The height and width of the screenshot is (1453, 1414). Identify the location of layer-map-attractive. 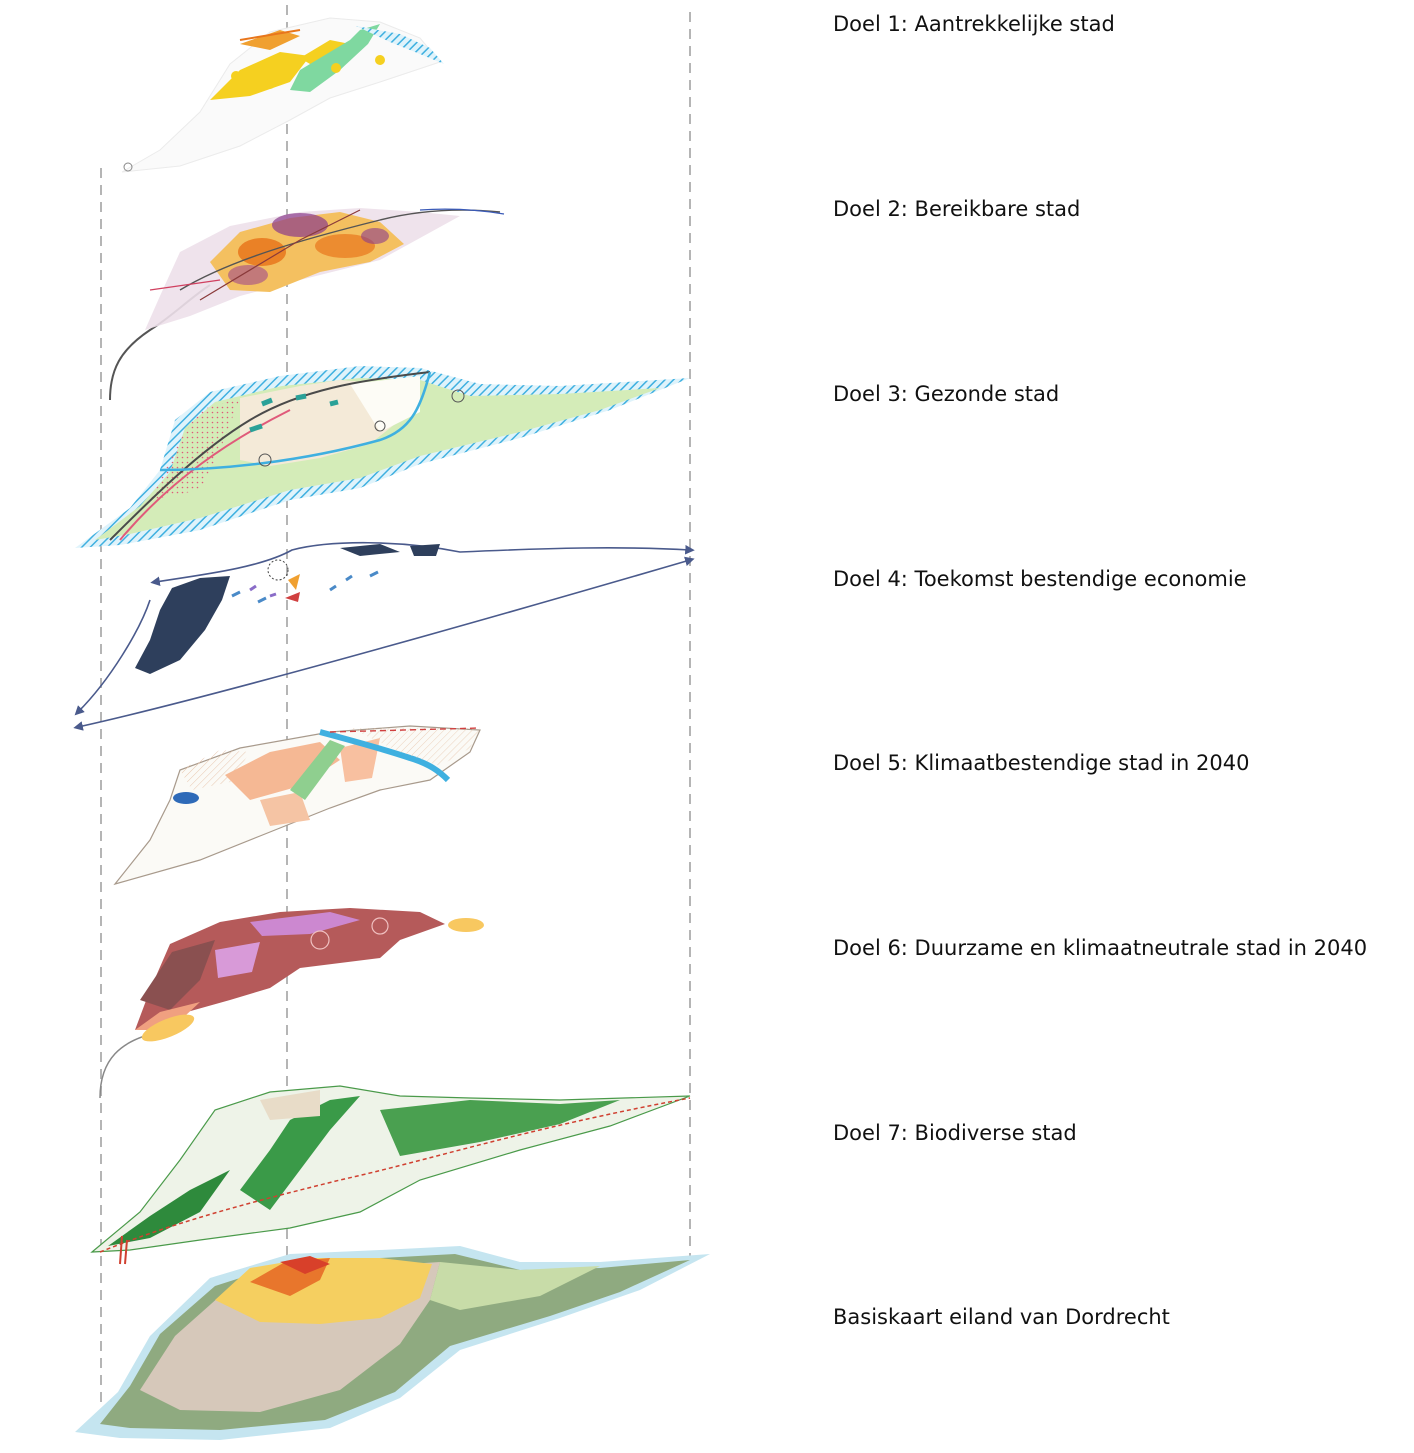
(282, 95).